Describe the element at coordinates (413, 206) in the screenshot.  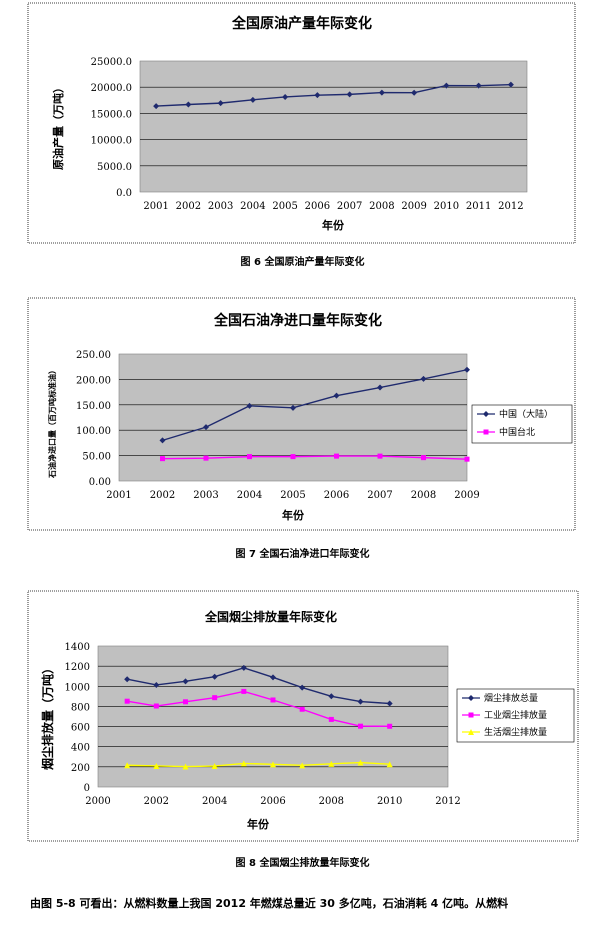
I see `chart-1-xtick-label: 2009` at that location.